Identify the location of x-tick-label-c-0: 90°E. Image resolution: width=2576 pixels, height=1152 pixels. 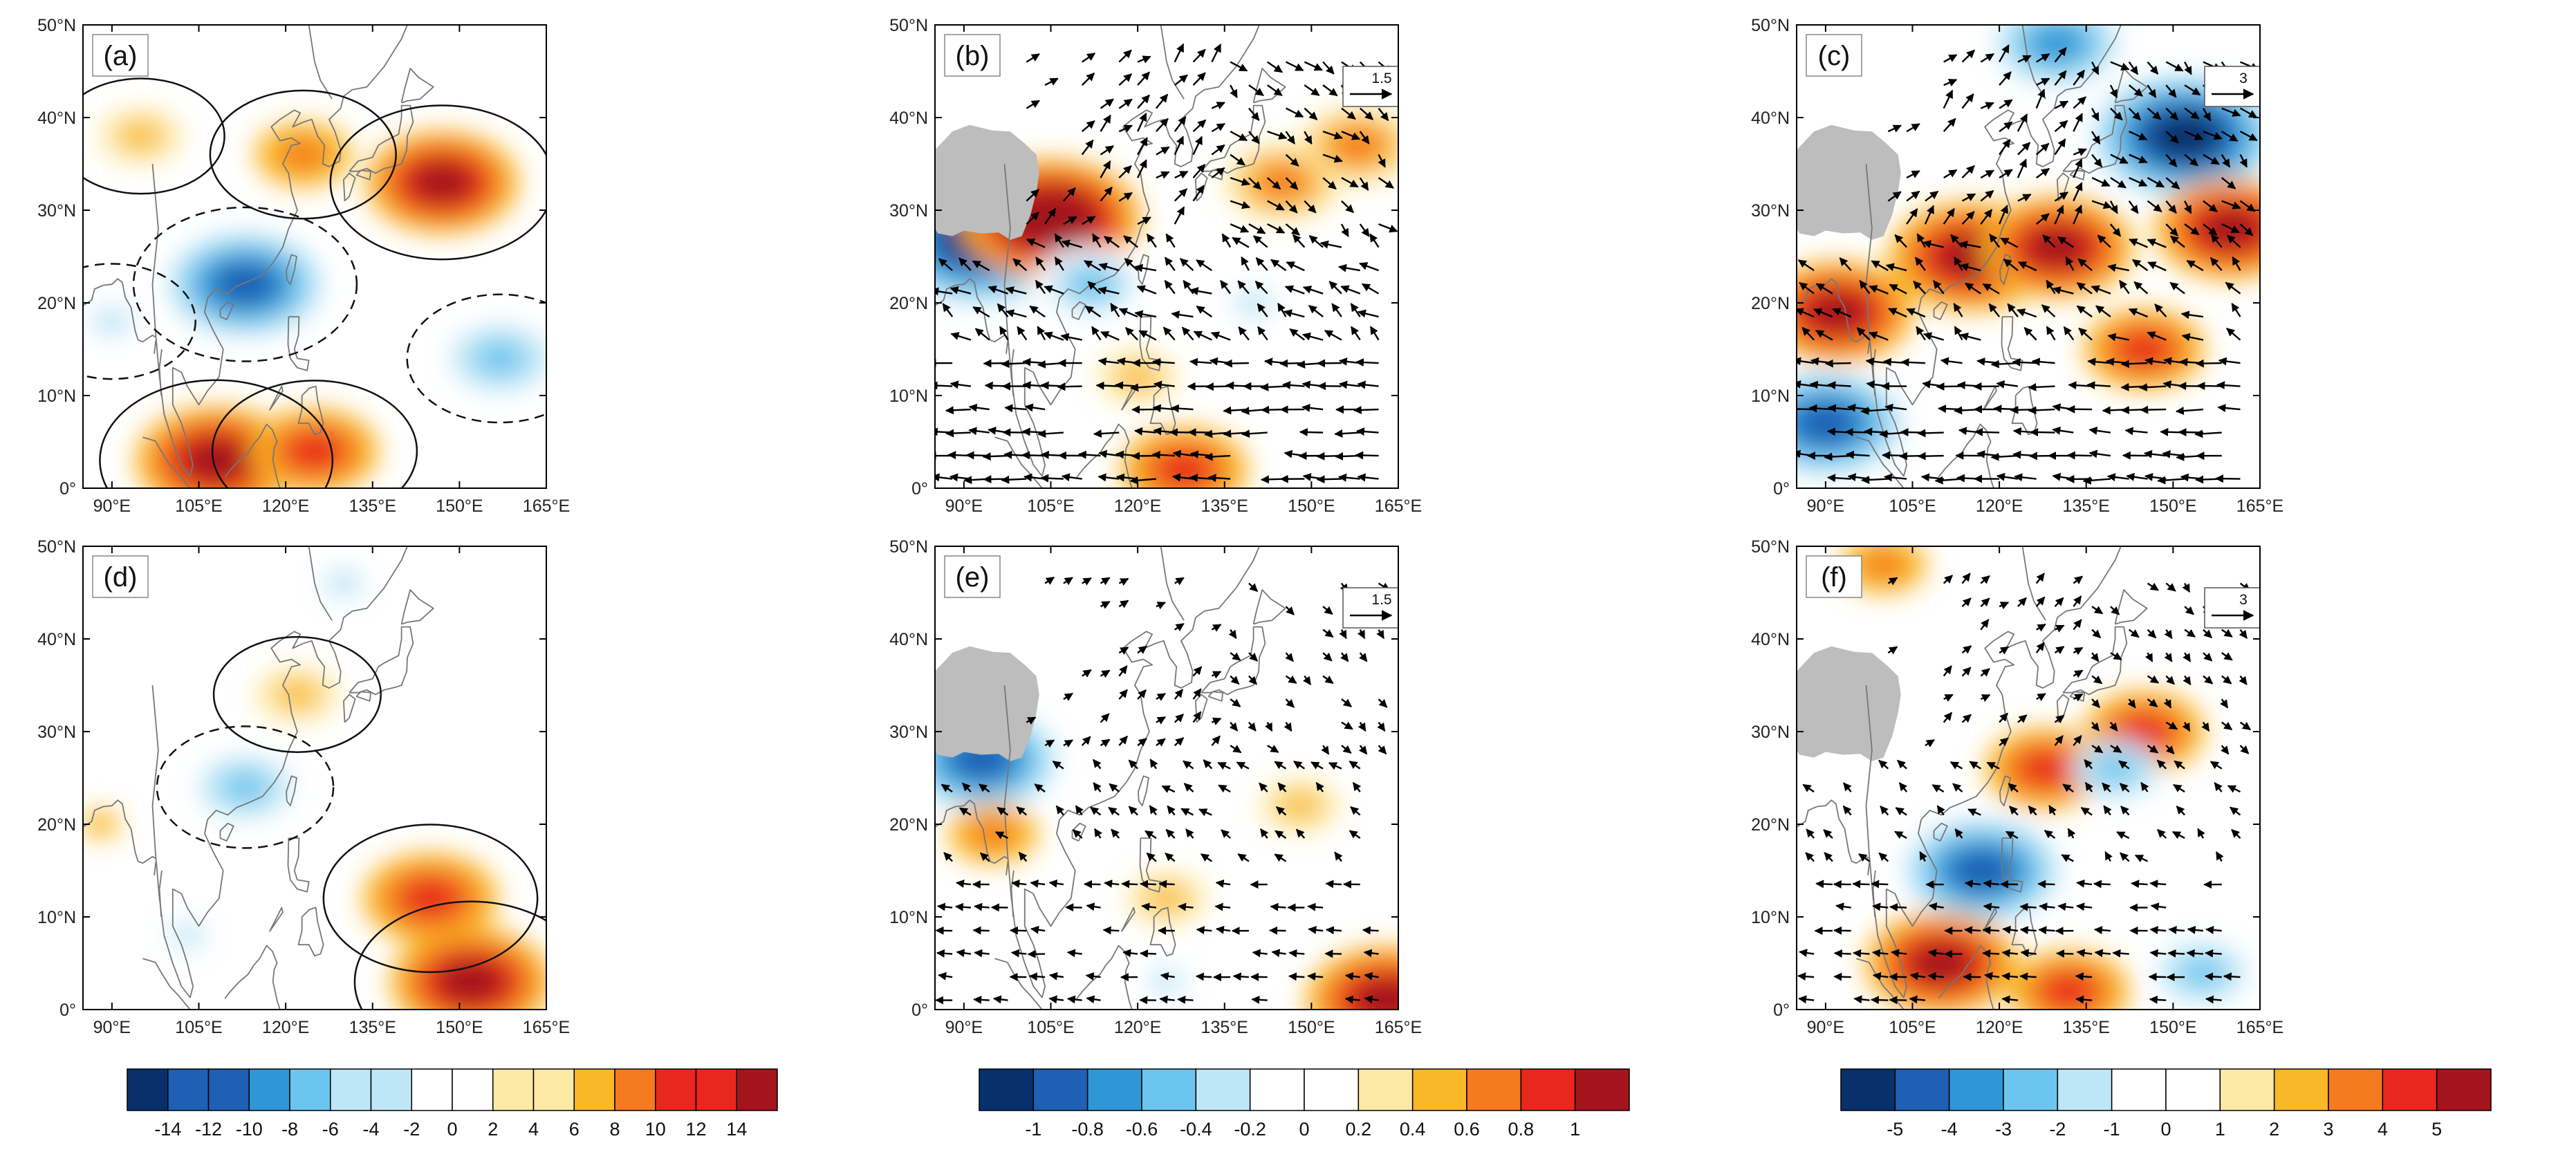
(1825, 506).